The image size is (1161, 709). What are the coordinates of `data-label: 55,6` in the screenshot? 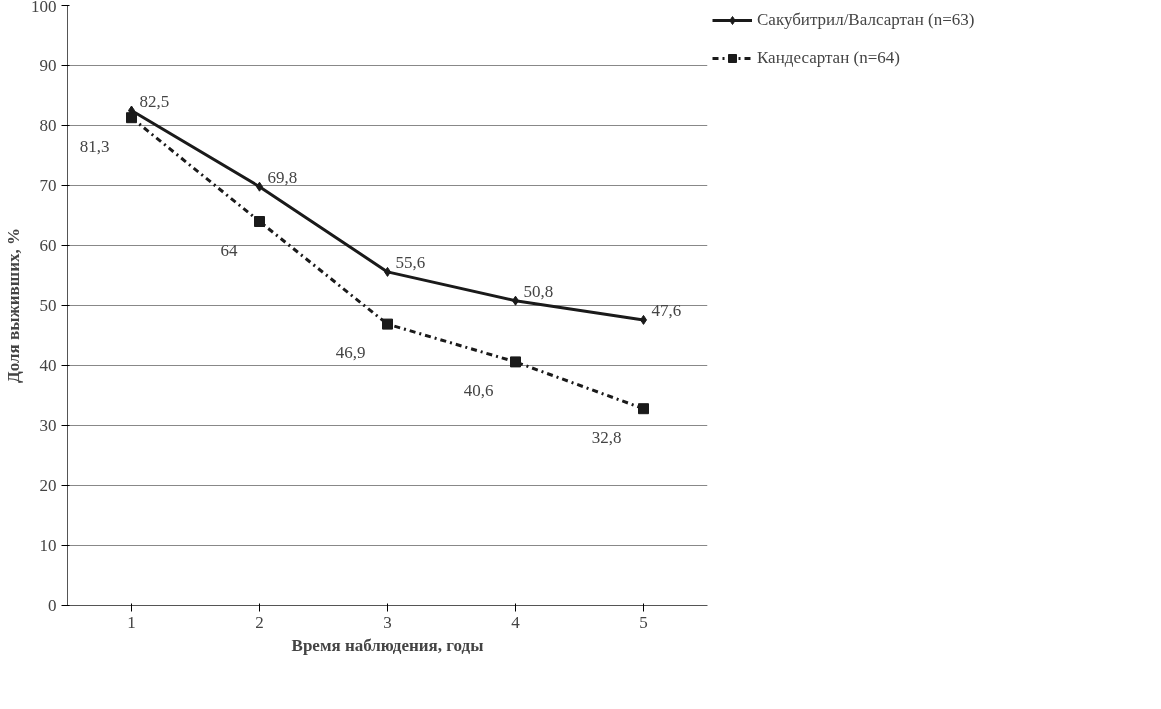 It's located at (410, 262).